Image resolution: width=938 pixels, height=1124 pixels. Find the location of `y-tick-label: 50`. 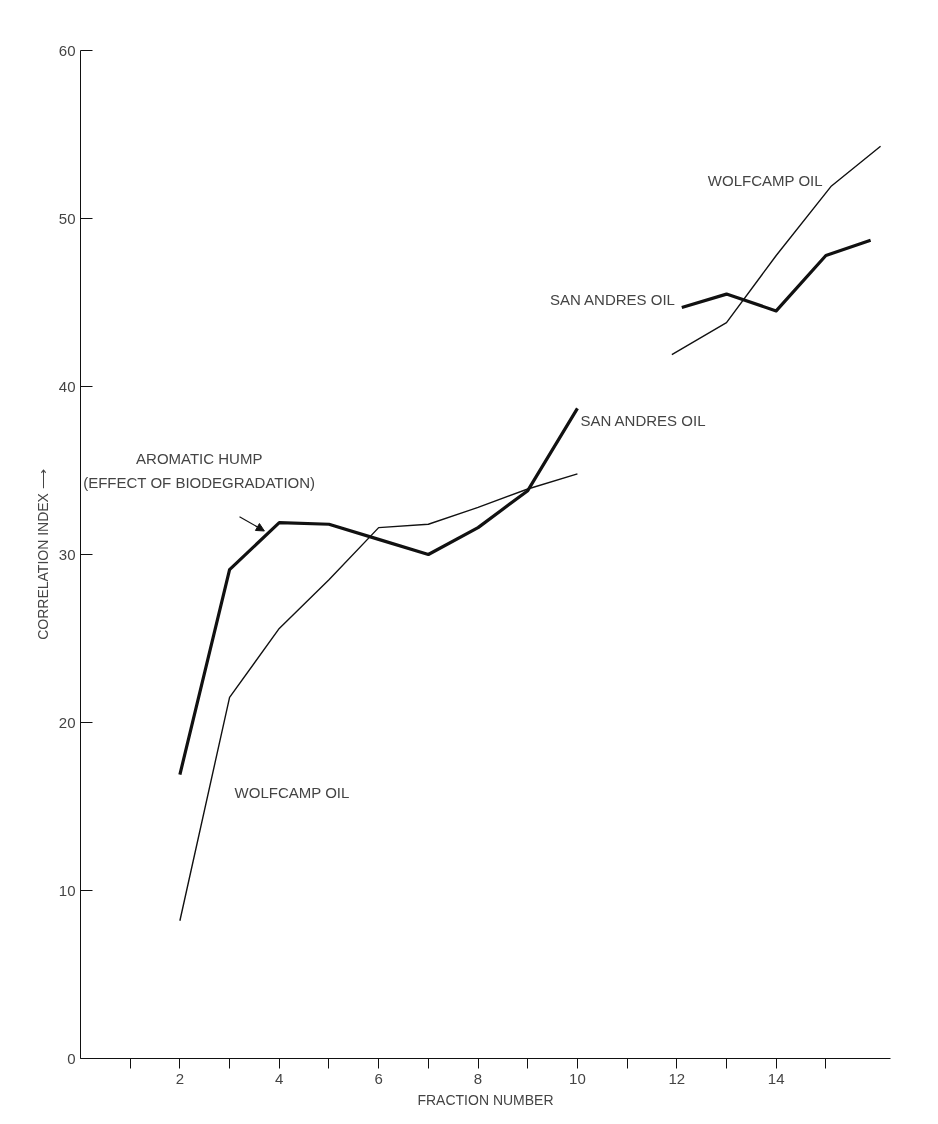

y-tick-label: 50 is located at coordinates (67, 218).